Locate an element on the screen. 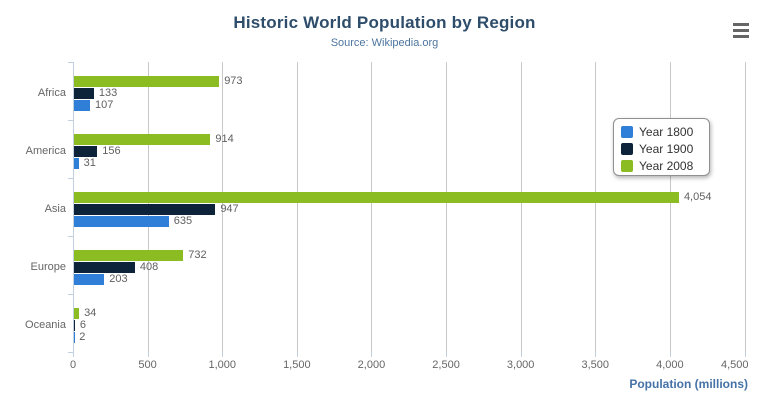 The image size is (769, 416). category-label-asia: Asia is located at coordinates (55, 209).